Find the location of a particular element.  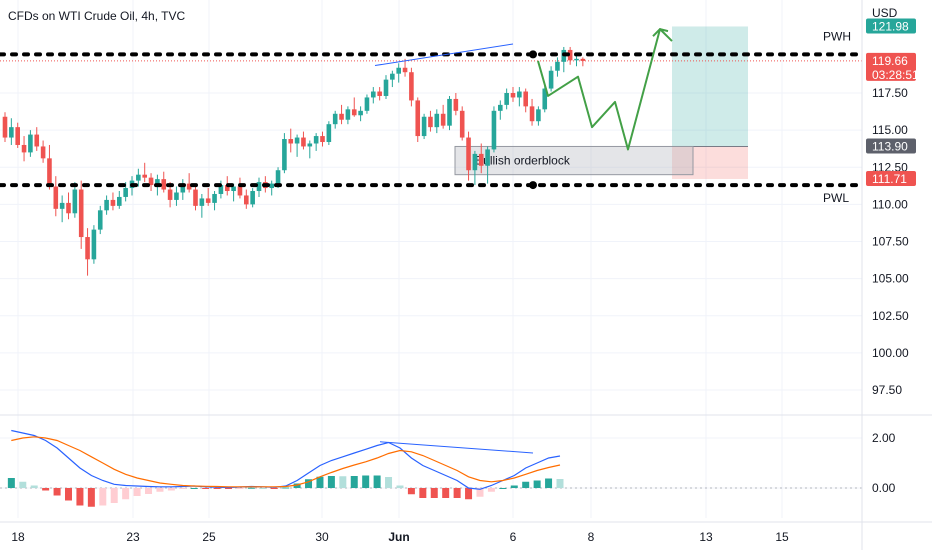

price-tick-label: 102.50 is located at coordinates (890, 316).